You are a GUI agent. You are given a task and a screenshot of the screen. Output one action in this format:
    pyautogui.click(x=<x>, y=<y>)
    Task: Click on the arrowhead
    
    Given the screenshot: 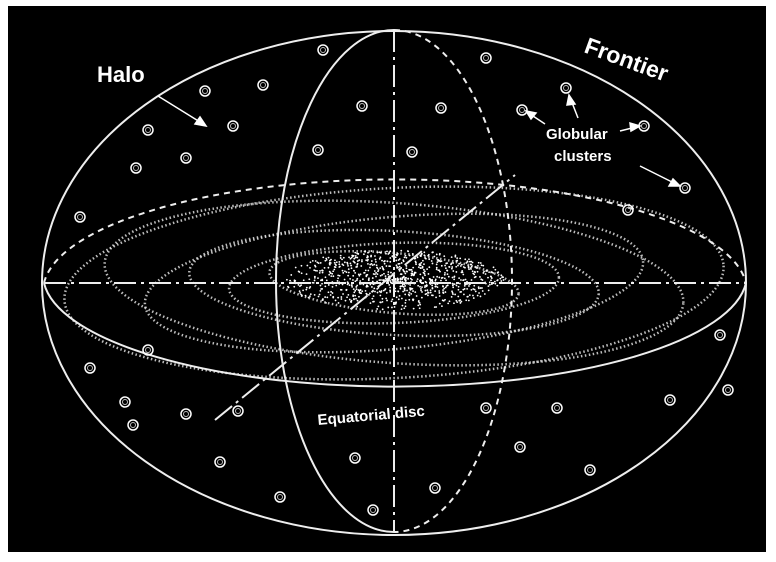 What is the action you would take?
    pyautogui.click(x=200, y=121)
    